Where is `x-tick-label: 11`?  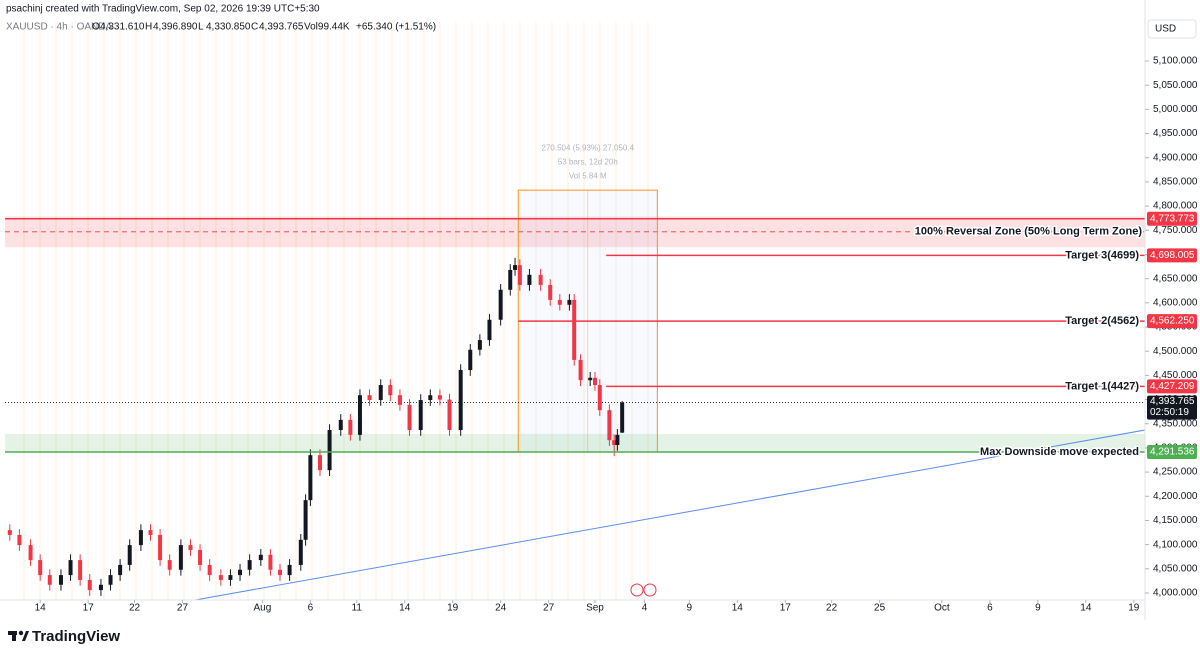 x-tick-label: 11 is located at coordinates (357, 608).